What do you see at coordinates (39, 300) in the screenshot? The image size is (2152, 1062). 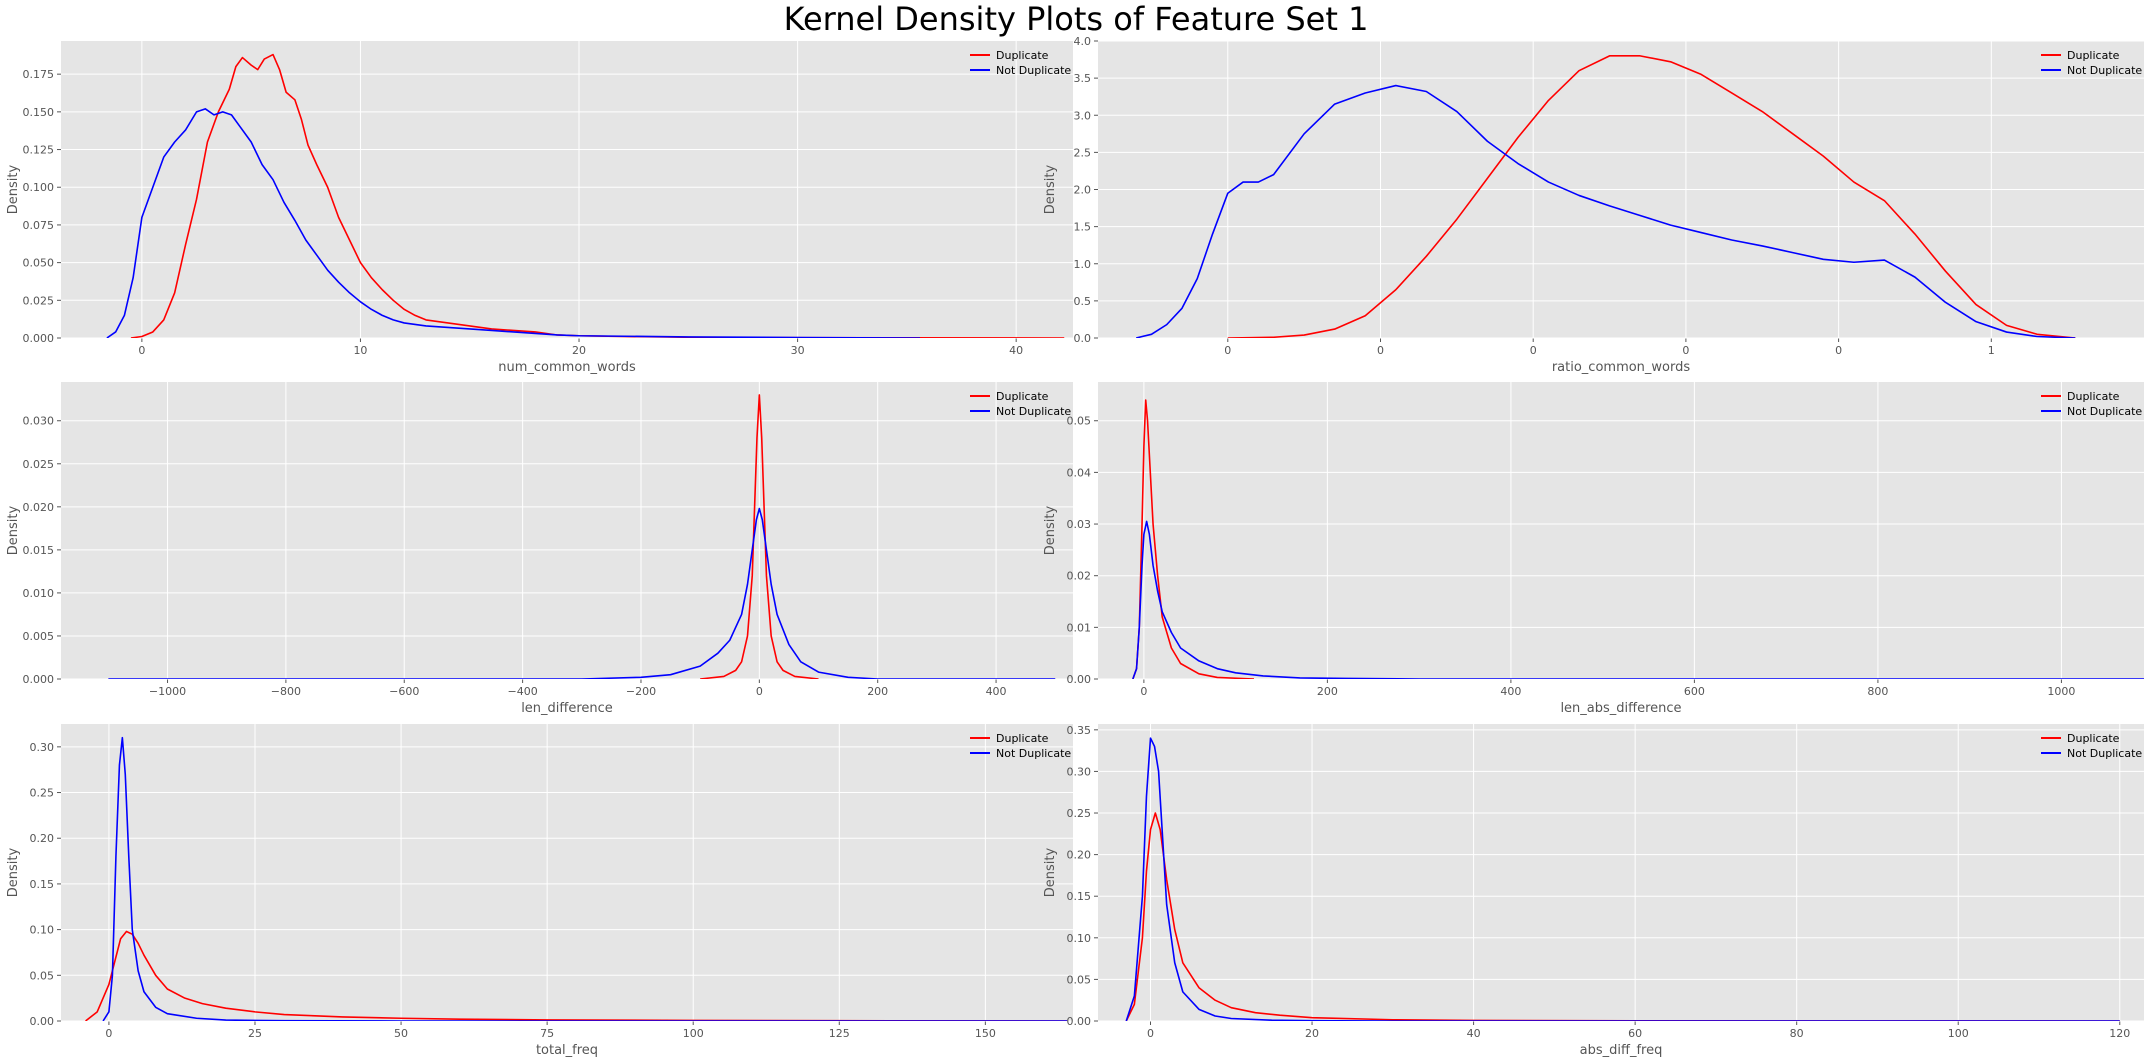 I see `y-tick-label: 0.025` at bounding box center [39, 300].